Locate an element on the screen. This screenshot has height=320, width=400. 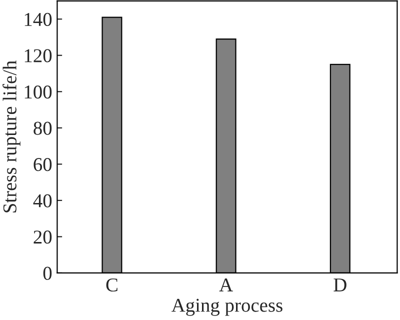
y-tick-label: 120 is located at coordinates (38, 55).